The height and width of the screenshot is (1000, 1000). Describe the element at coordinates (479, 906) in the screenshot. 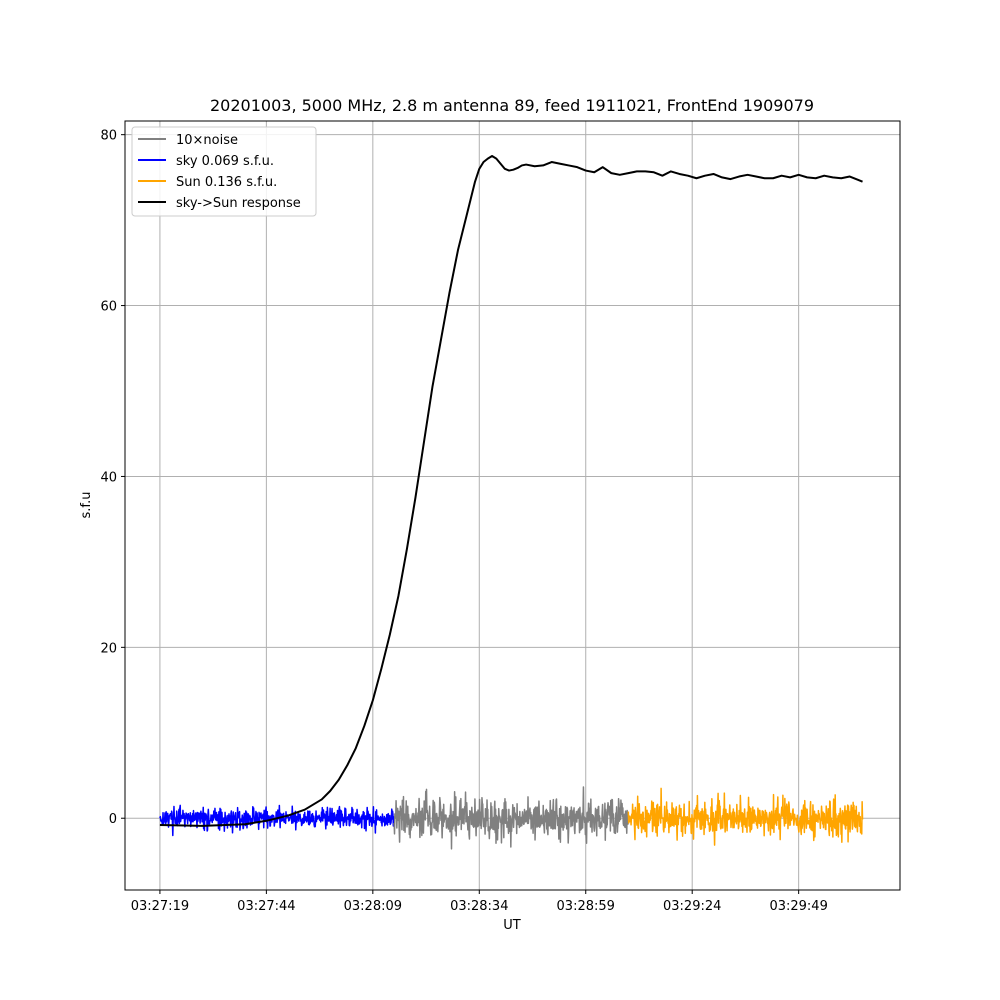

I see `x-tick-label: 03:28:34` at that location.